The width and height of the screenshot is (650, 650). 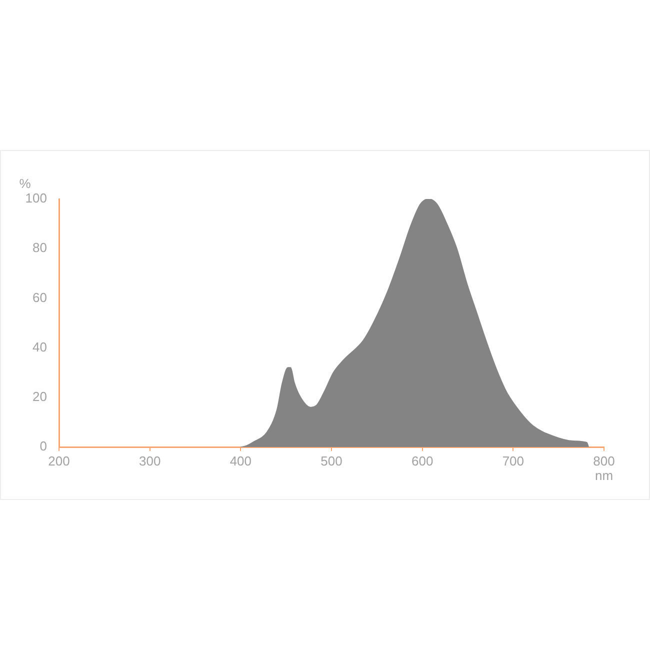 I want to click on x-tick-label: 200, so click(x=59, y=460).